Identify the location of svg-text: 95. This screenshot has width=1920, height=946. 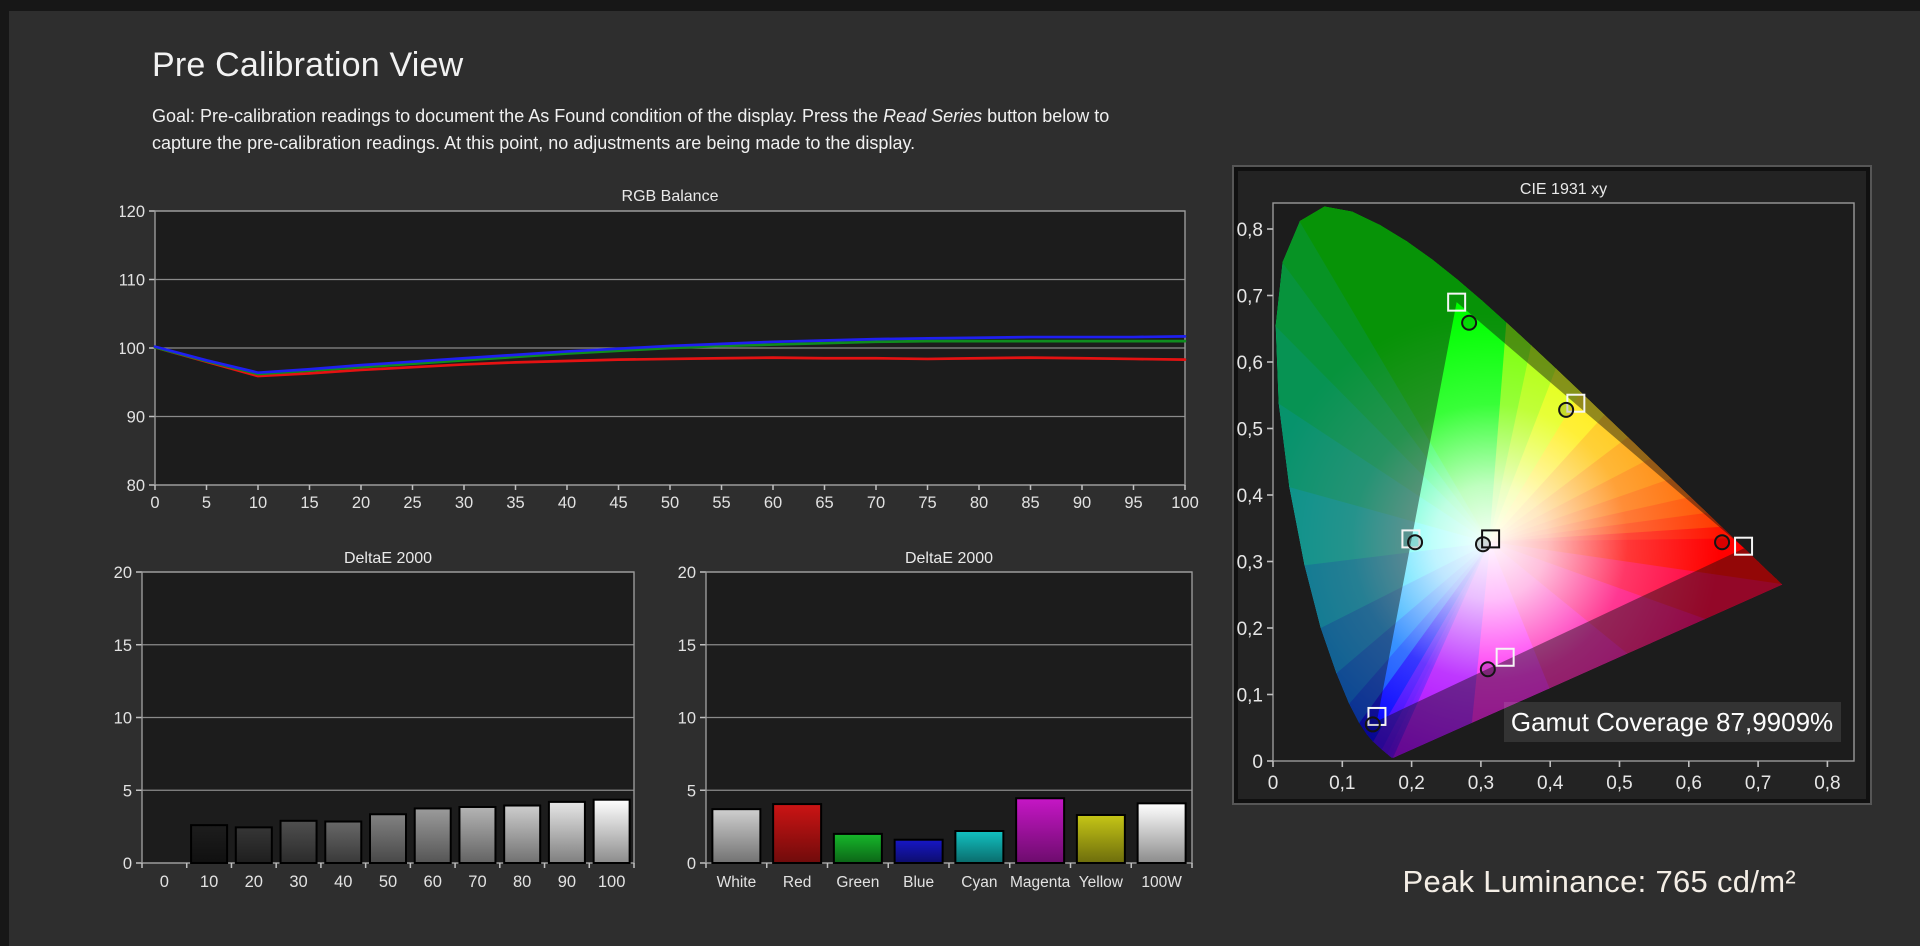
(1133, 503).